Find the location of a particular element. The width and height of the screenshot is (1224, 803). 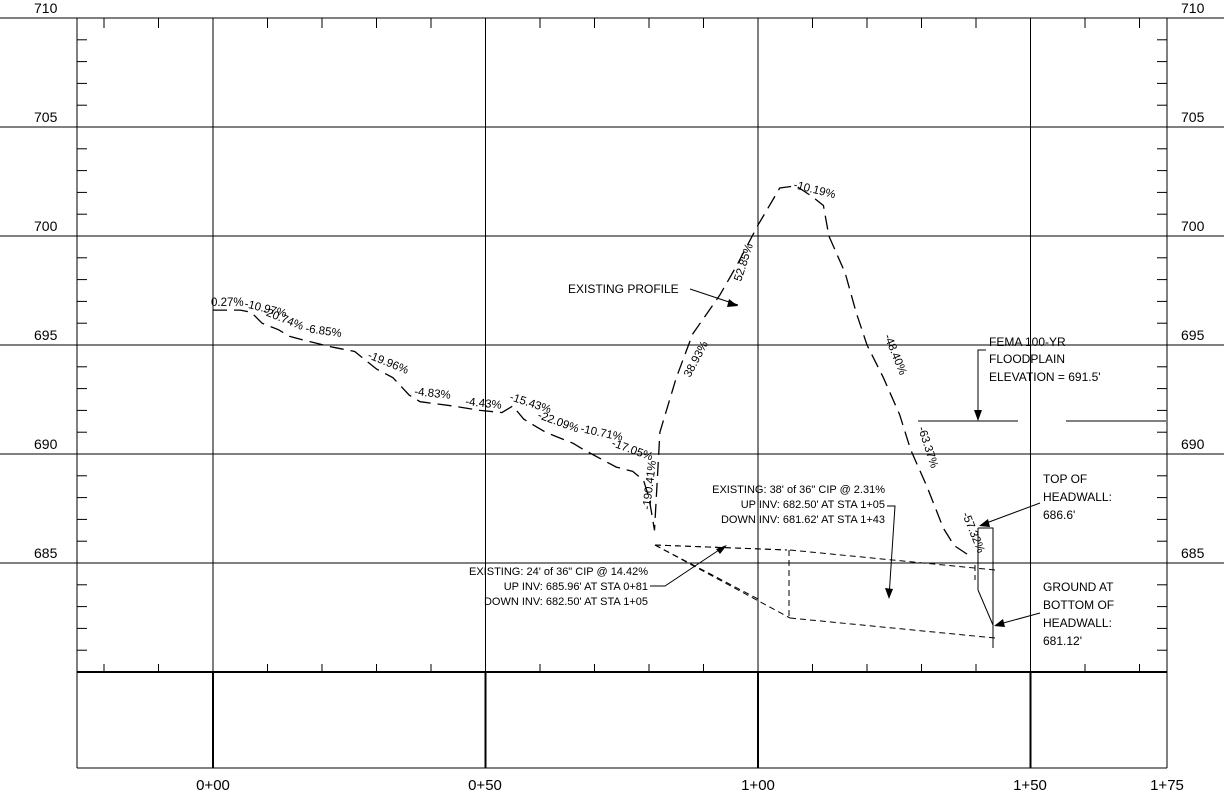

fema-arrow-head is located at coordinates (978, 415).